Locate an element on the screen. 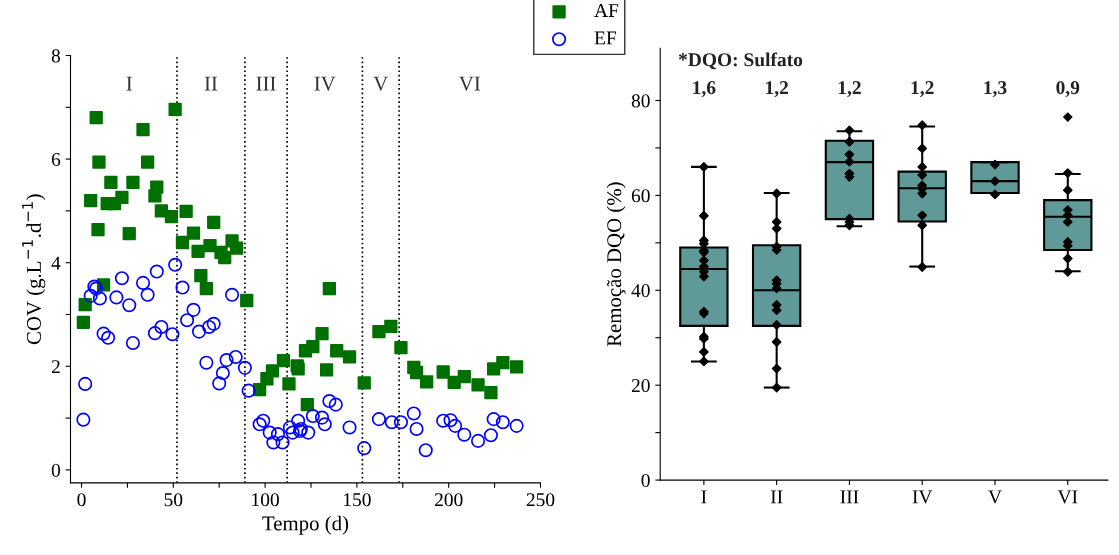  annotation: IV is located at coordinates (325, 83).